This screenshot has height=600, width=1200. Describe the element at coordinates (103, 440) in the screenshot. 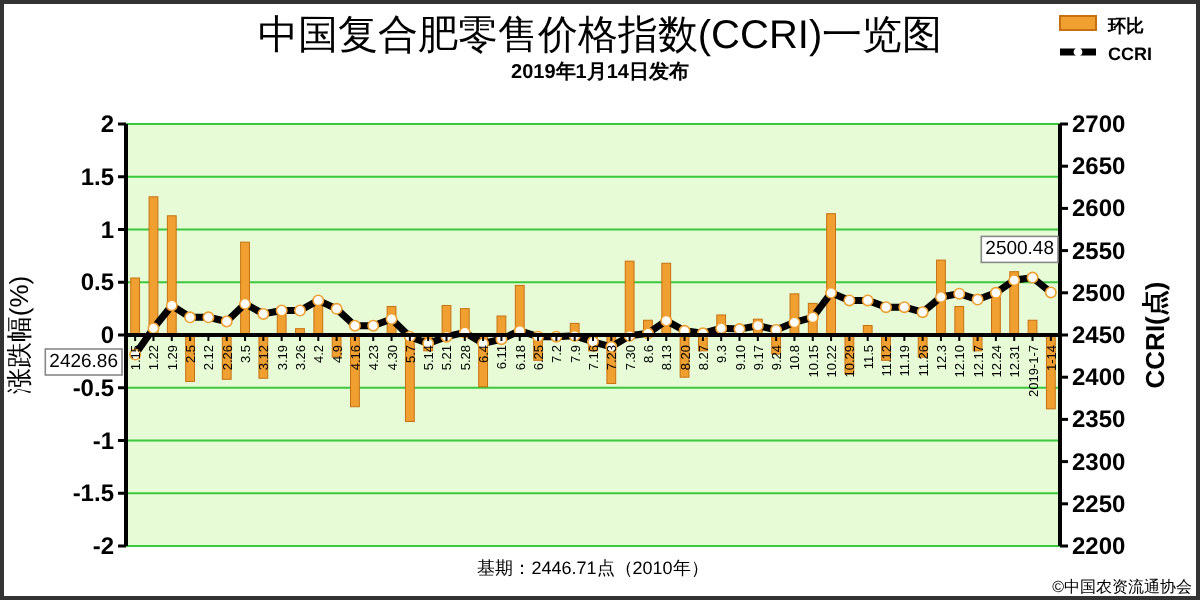

I see `y-tick-label: -1` at that location.